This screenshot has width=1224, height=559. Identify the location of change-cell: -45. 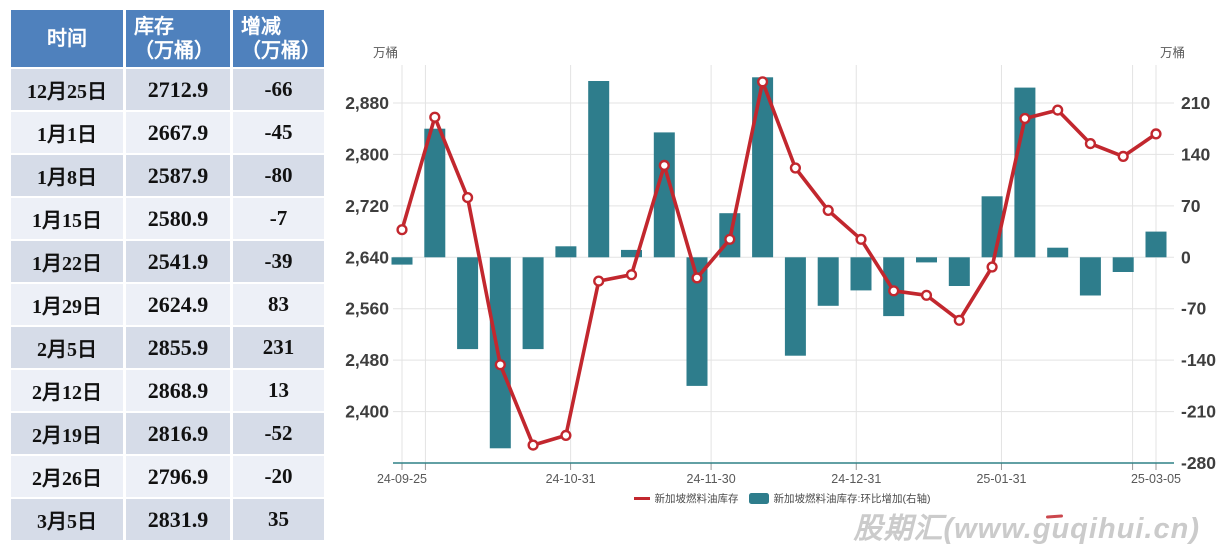
(278, 132).